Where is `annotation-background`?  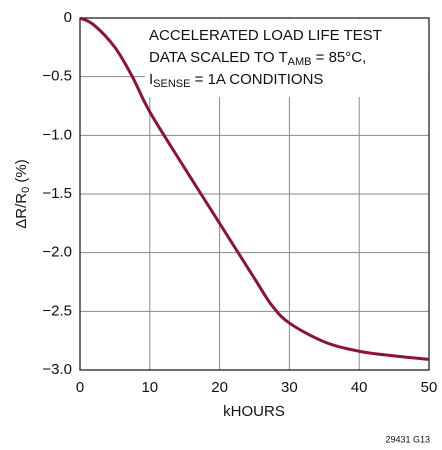 annotation-background is located at coordinates (286, 58).